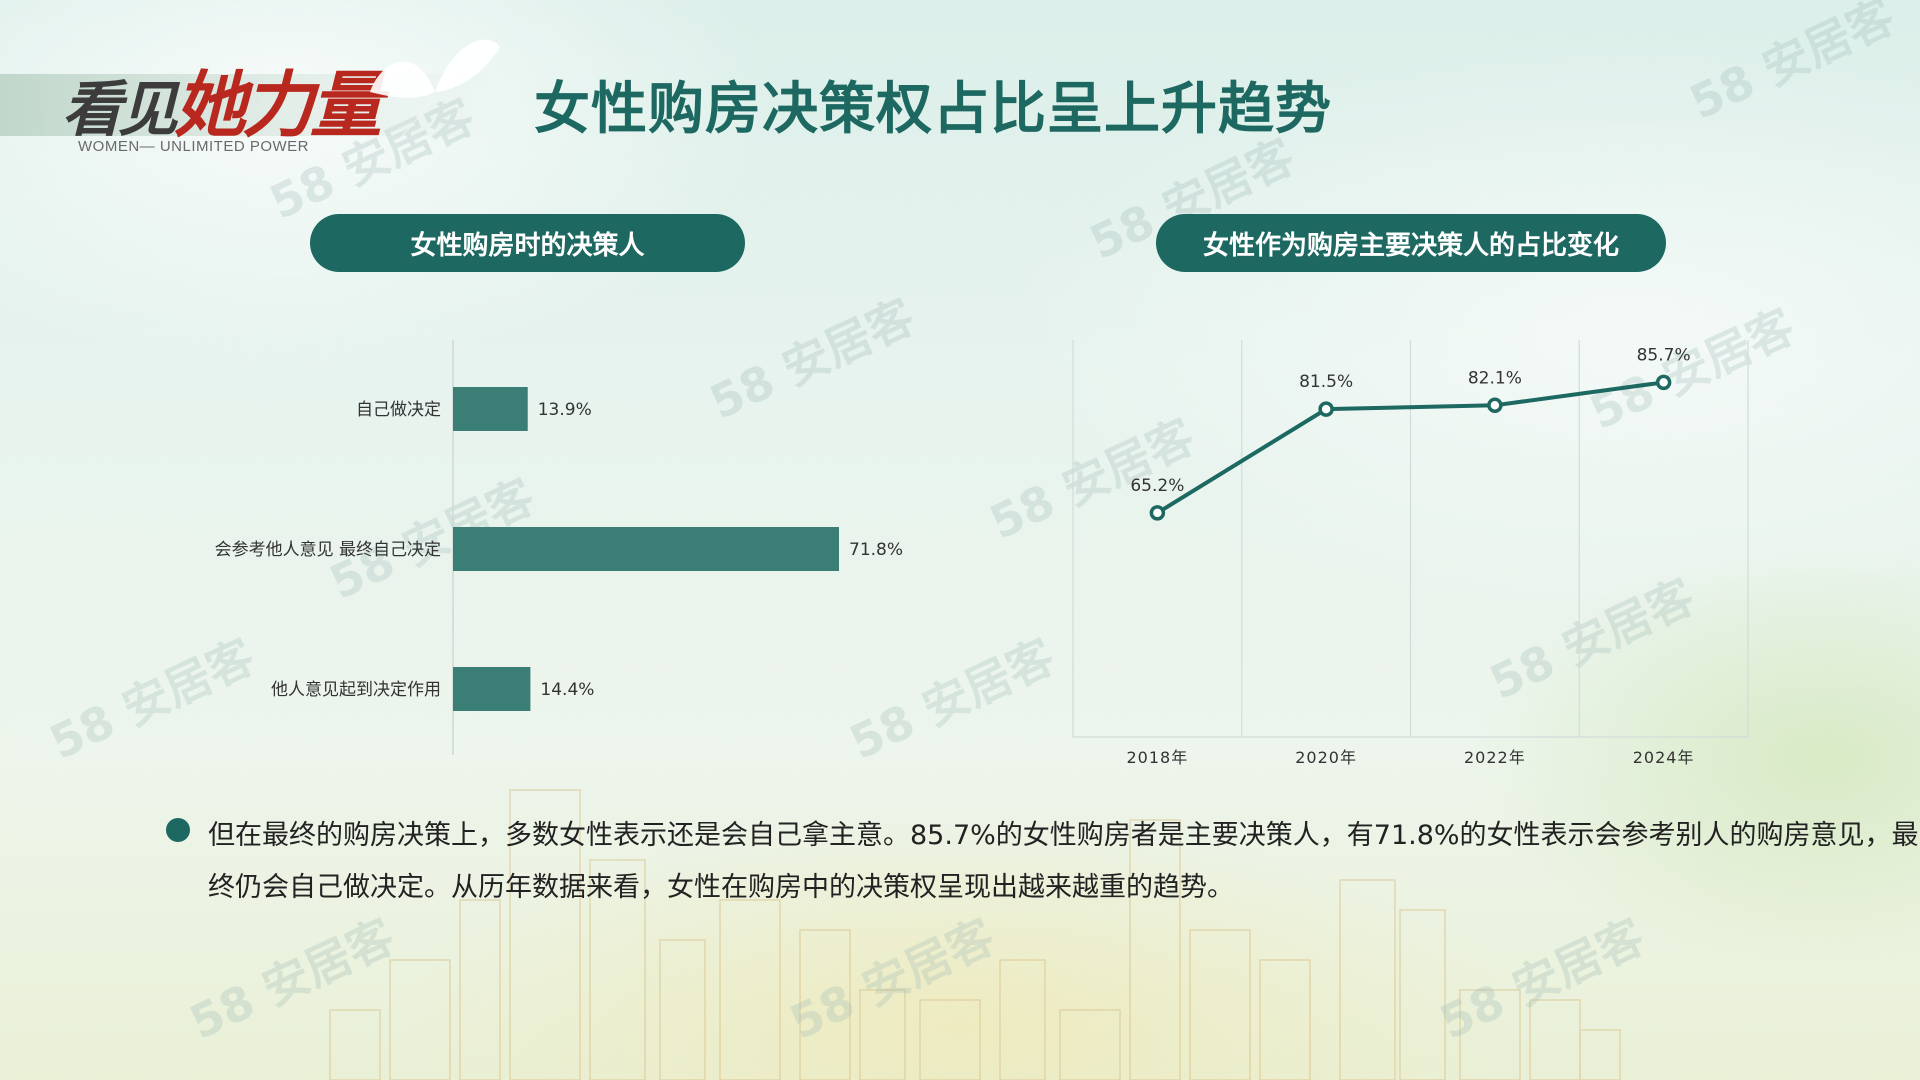  I want to click on bar-value-label: 13.9%, so click(565, 410).